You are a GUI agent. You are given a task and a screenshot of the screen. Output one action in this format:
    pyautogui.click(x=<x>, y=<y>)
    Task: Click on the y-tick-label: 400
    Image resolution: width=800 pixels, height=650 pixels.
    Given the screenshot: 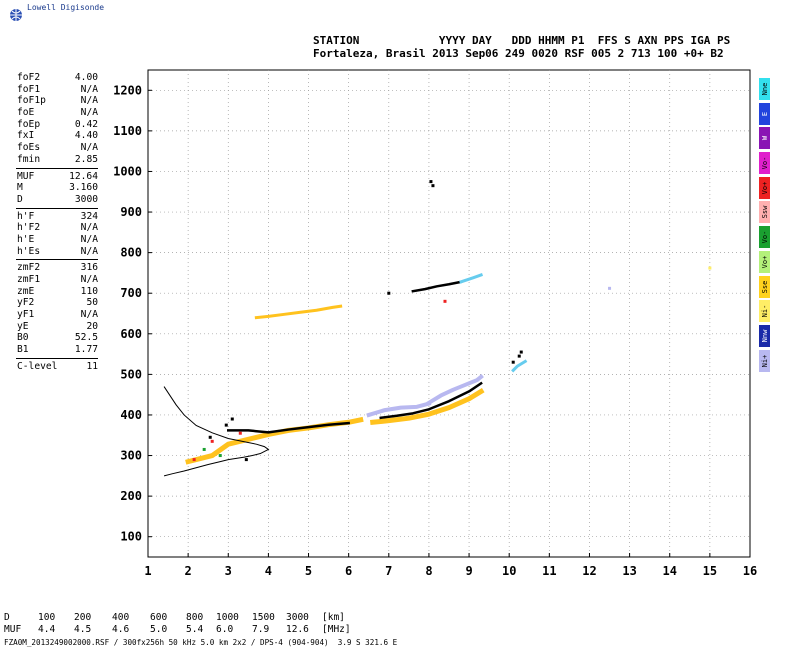 What is the action you would take?
    pyautogui.click(x=131, y=415)
    